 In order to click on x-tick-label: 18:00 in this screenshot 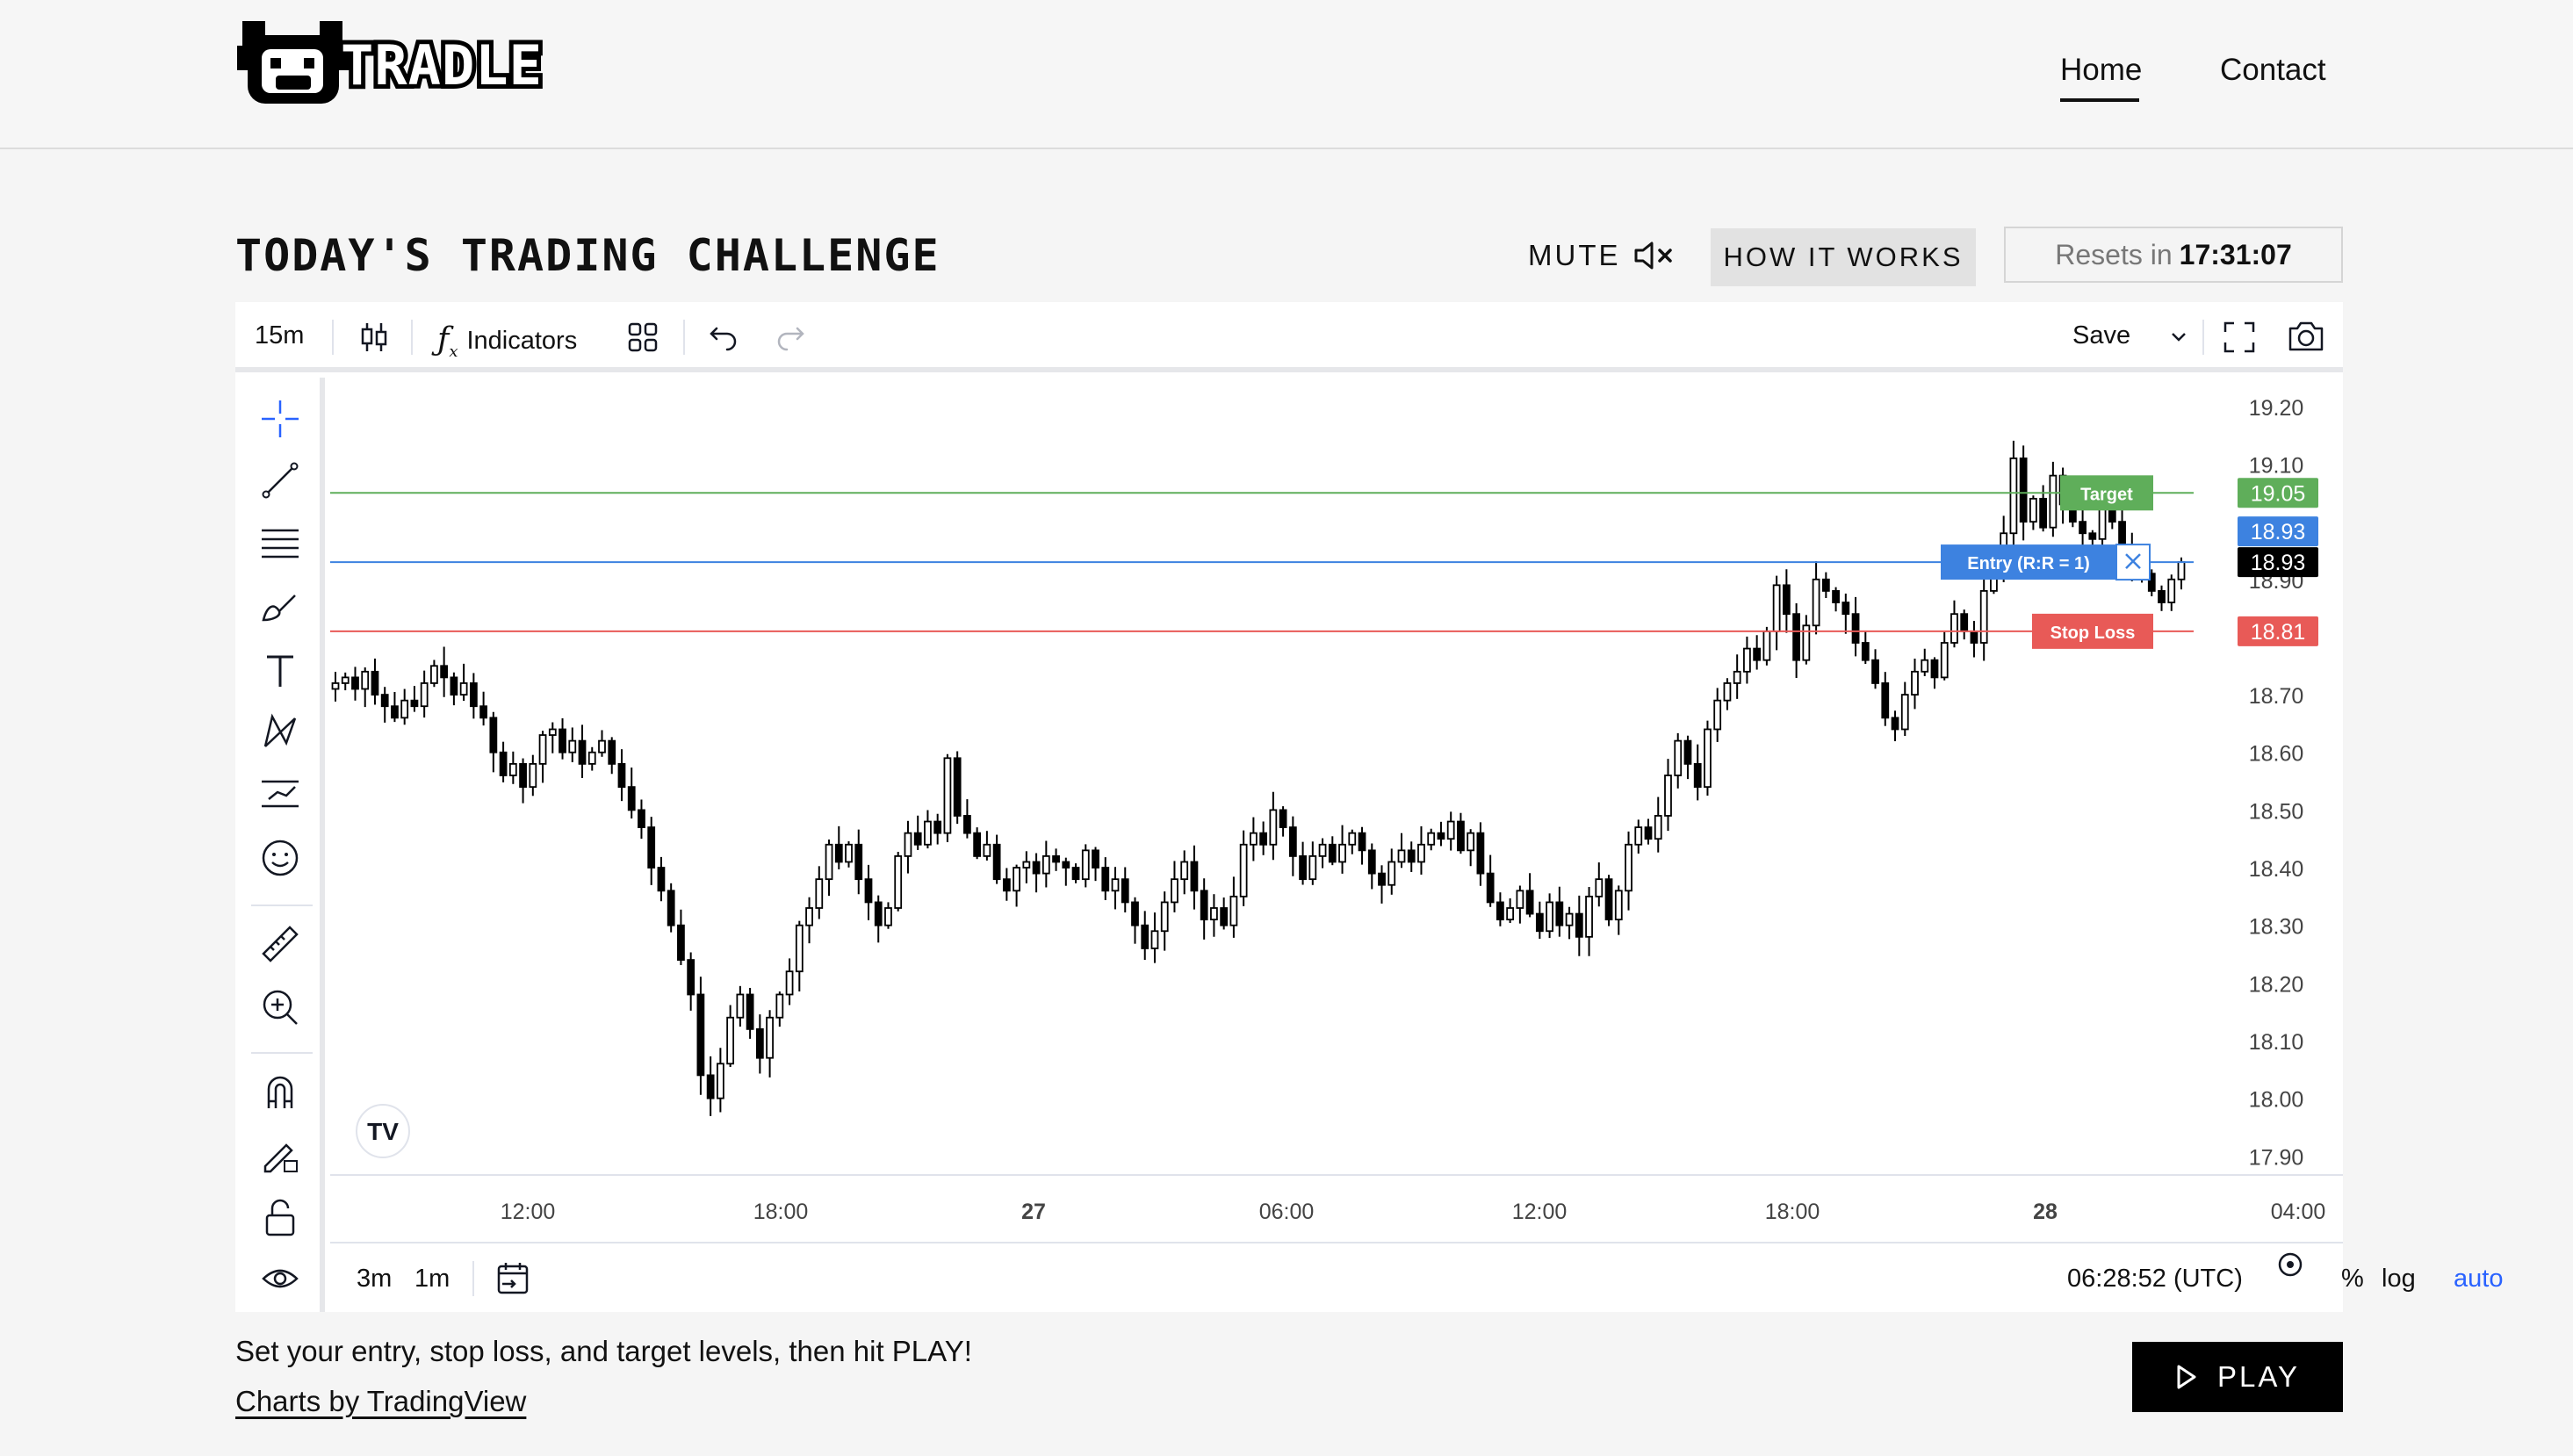, I will do `click(781, 1212)`.